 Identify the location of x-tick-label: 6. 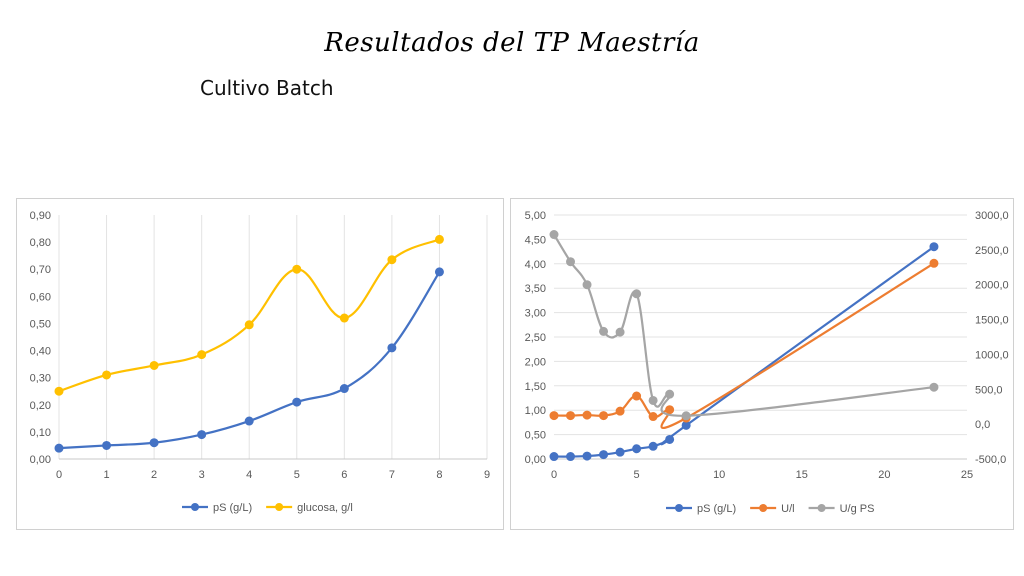
(344, 475).